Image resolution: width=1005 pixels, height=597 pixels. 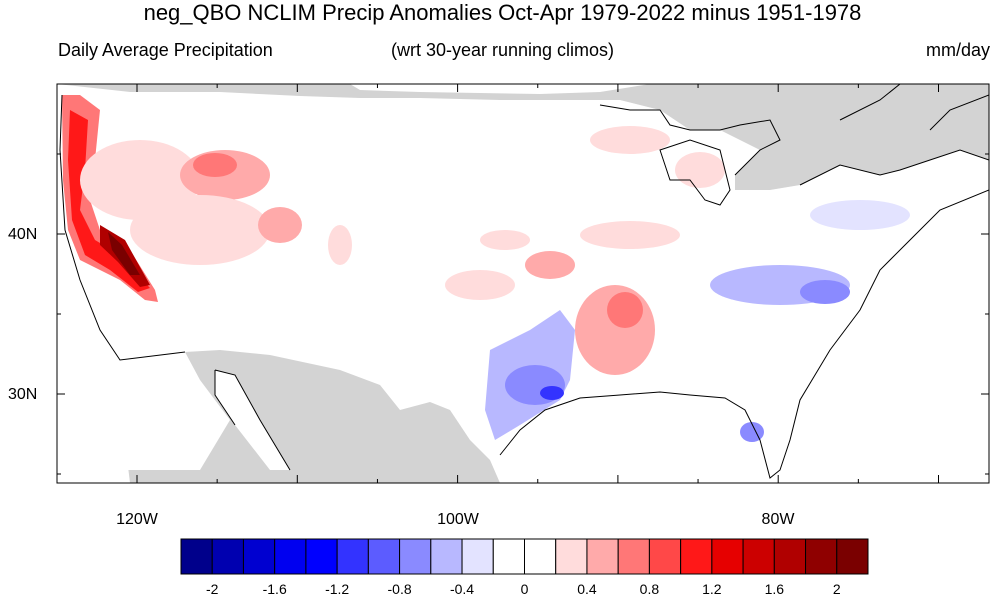 What do you see at coordinates (280, 225) in the screenshot?
I see `wyoming-anomaly` at bounding box center [280, 225].